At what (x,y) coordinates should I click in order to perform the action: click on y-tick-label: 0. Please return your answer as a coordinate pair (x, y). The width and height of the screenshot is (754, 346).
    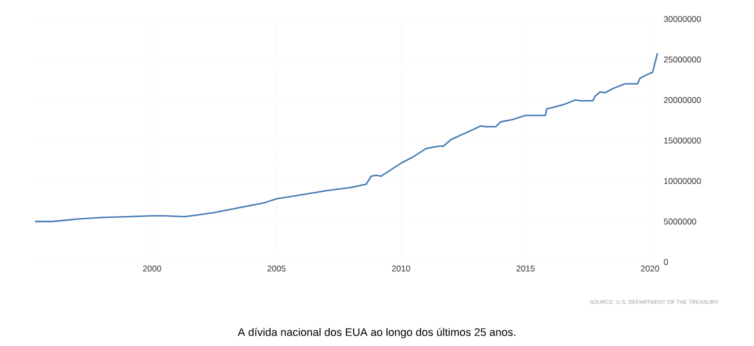
    Looking at the image, I should click on (666, 262).